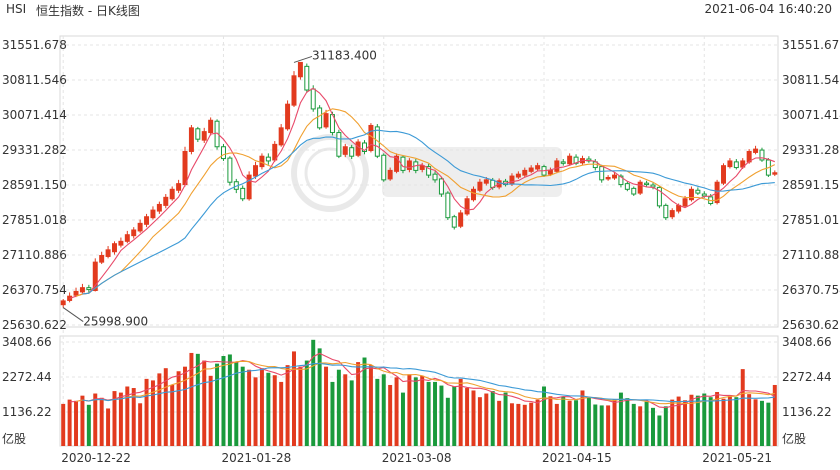  Describe the element at coordinates (303, 59) in the screenshot. I see `max-leader-line` at that location.